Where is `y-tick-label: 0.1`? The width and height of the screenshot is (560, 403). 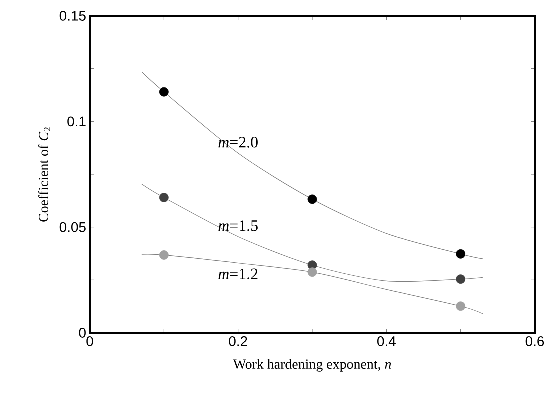 y-tick-label: 0.1 is located at coordinates (77, 121).